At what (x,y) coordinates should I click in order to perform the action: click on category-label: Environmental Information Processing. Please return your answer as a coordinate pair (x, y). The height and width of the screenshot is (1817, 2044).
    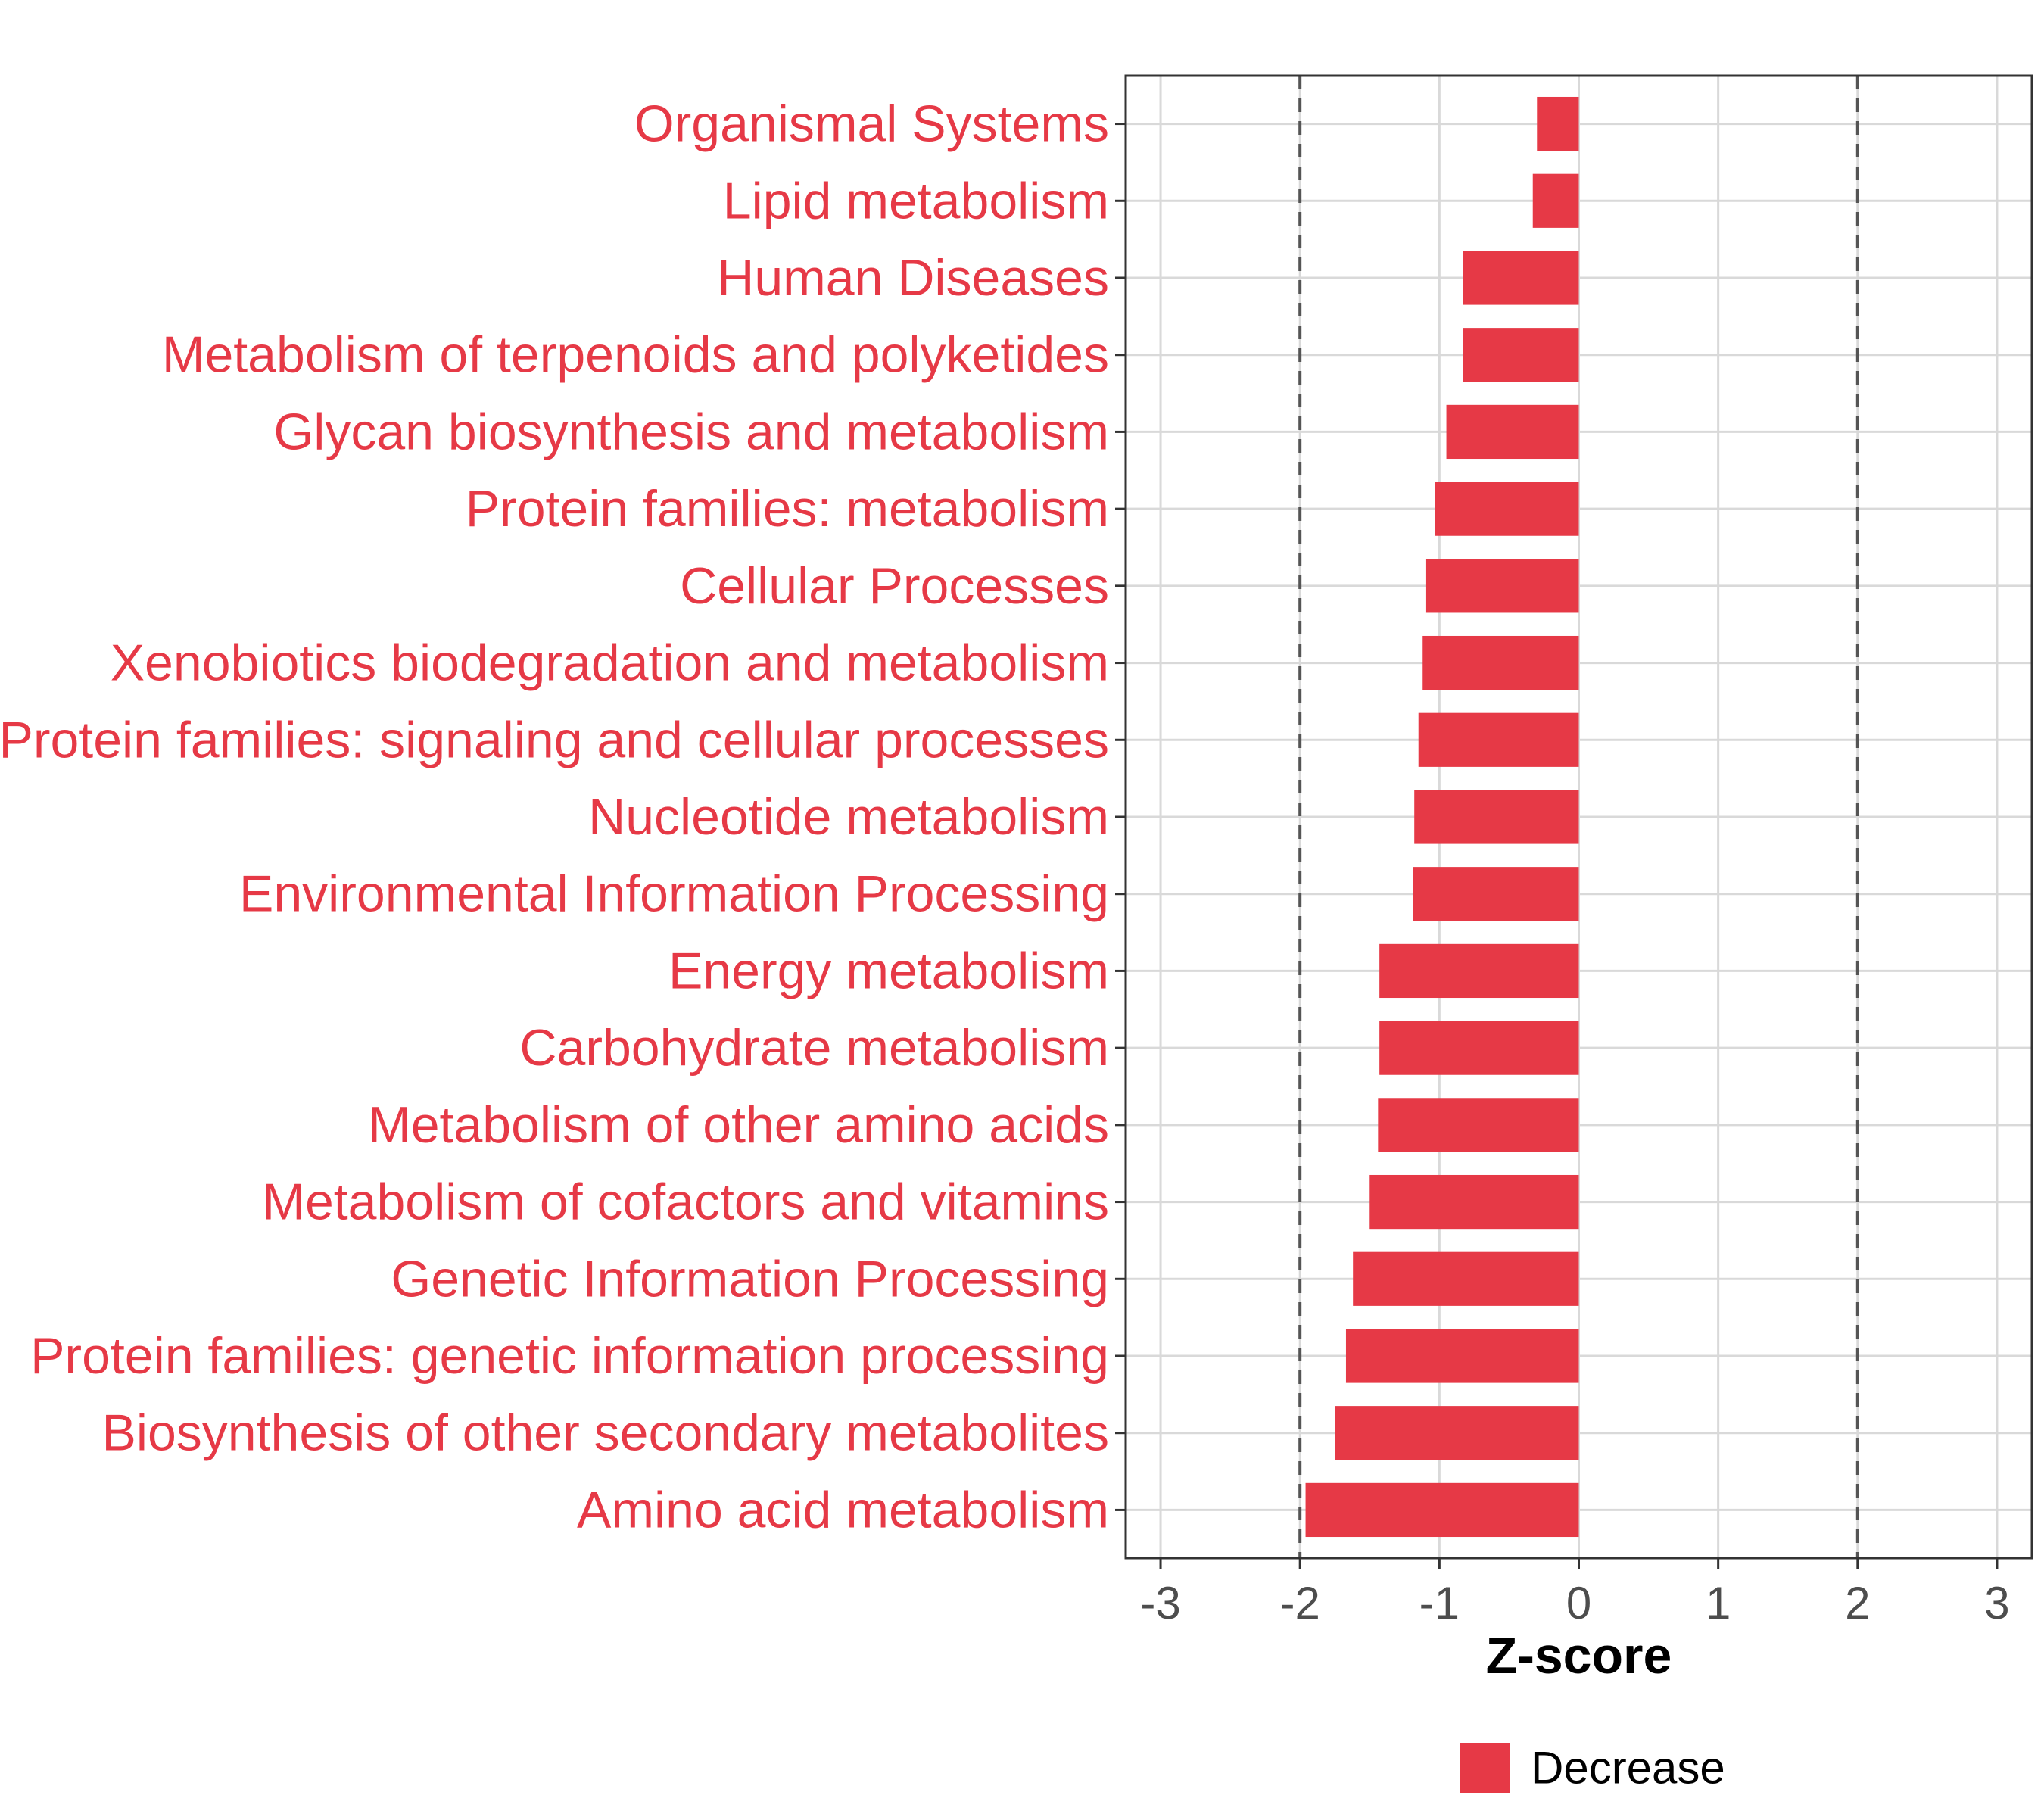
    Looking at the image, I should click on (674, 894).